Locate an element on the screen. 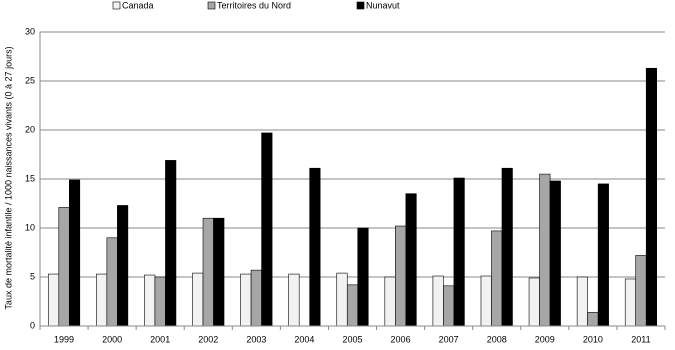 This screenshot has width=675, height=350. y-tick-label: 30 is located at coordinates (30, 31).